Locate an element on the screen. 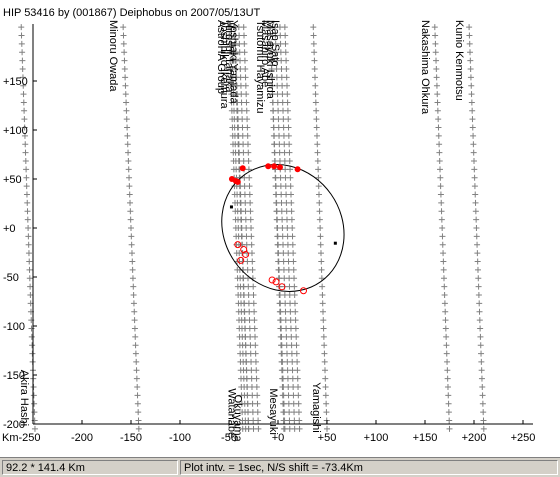 This screenshot has width=560, height=477. y-tick-label: -200 is located at coordinates (14, 425).